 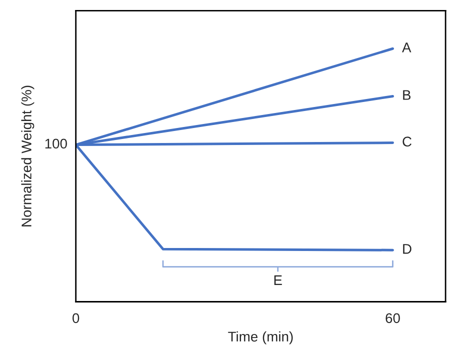 I want to click on series-label: D, so click(x=407, y=249).